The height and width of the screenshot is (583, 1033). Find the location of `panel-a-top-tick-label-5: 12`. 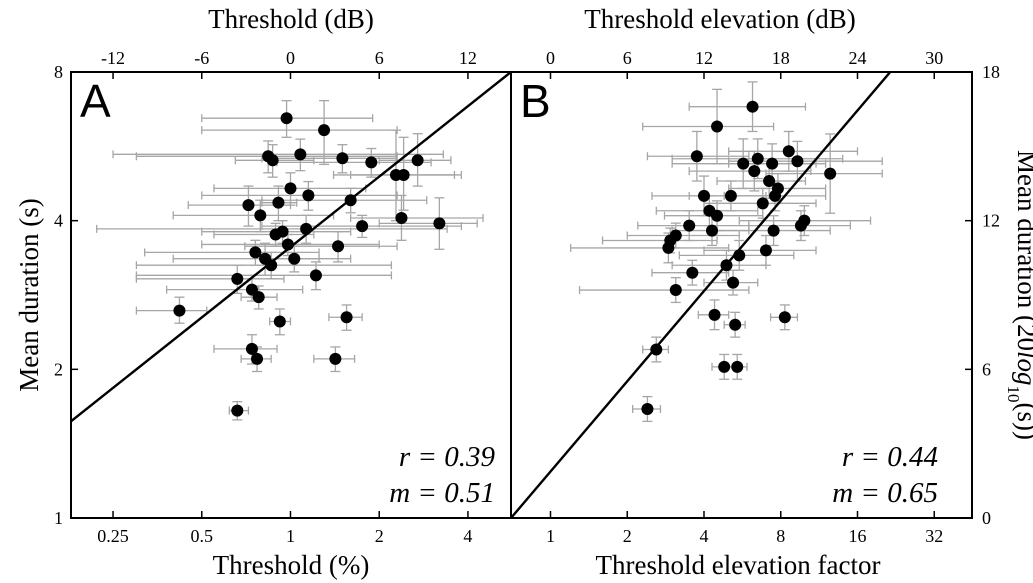

panel-a-top-tick-label-5: 12 is located at coordinates (468, 58).